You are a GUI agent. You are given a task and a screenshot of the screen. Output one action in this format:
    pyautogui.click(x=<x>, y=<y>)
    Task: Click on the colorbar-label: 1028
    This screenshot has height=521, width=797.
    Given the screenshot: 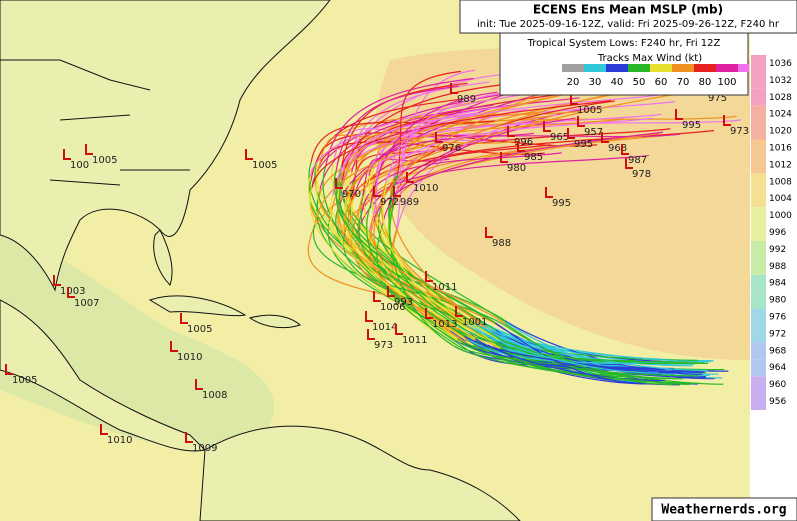 What is the action you would take?
    pyautogui.click(x=780, y=98)
    